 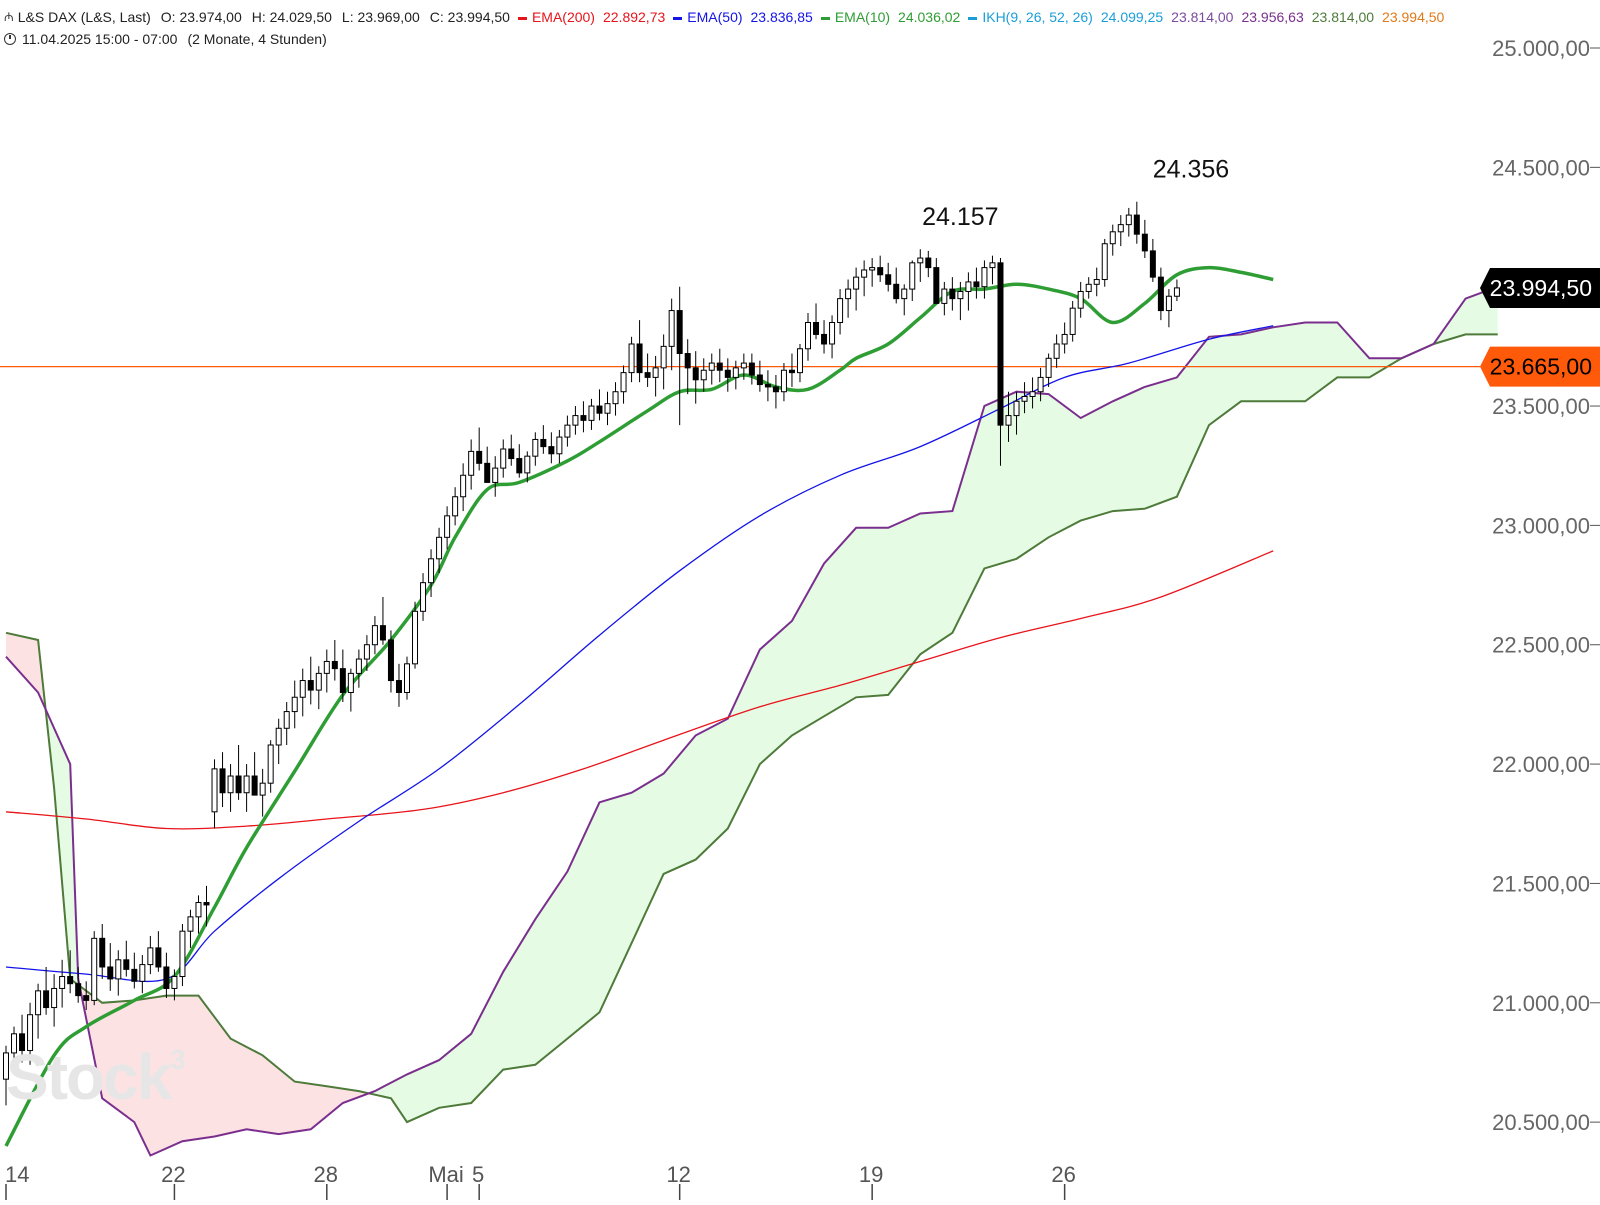 What do you see at coordinates (715, 17) in the screenshot?
I see `legend-indicator-name: EMA(50)` at bounding box center [715, 17].